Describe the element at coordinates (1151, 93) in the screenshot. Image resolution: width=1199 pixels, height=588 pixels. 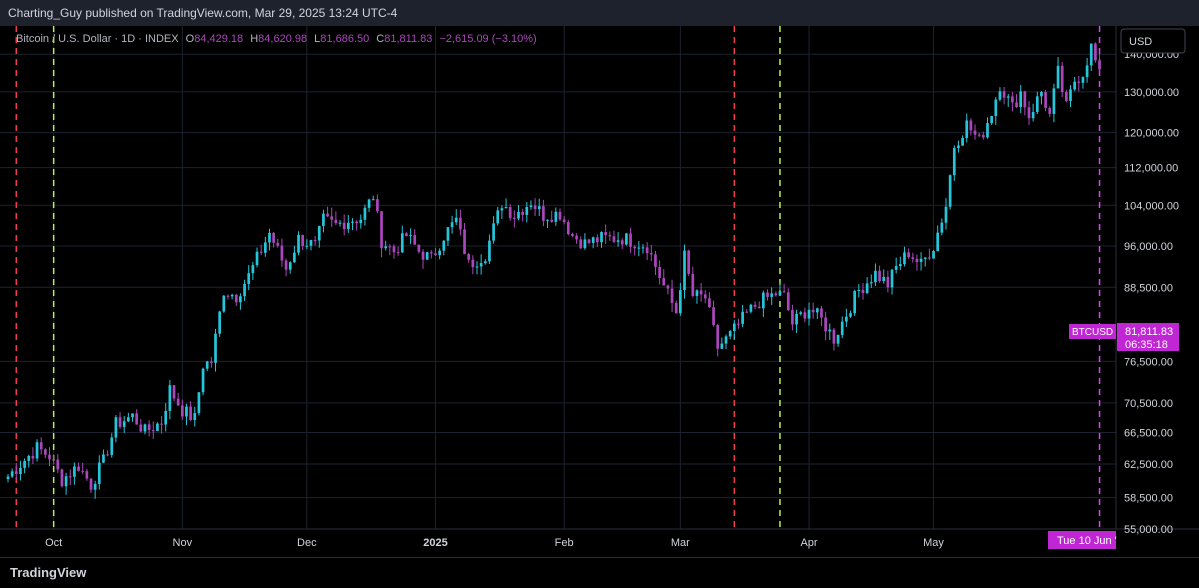
I see `price-tick-label: 130,000.00` at that location.